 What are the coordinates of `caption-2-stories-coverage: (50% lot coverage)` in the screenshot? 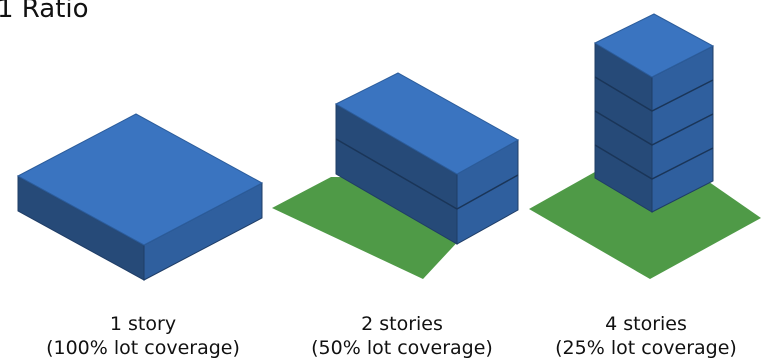 It's located at (402, 348).